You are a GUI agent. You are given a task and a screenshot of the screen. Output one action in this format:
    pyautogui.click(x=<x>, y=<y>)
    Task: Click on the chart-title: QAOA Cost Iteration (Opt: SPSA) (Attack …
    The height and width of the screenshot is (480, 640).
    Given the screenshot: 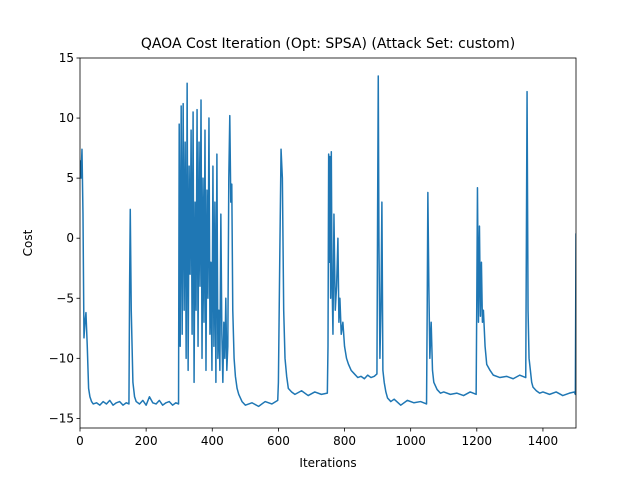 What is the action you would take?
    pyautogui.click(x=328, y=44)
    